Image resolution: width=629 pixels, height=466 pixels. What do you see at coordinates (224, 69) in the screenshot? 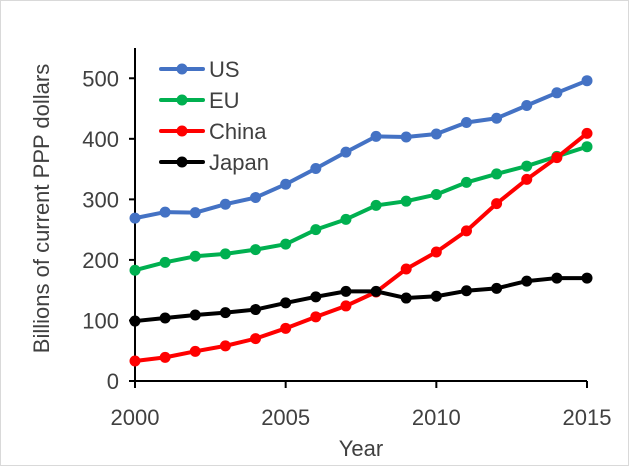
I see `legend-label: US` at bounding box center [224, 69].